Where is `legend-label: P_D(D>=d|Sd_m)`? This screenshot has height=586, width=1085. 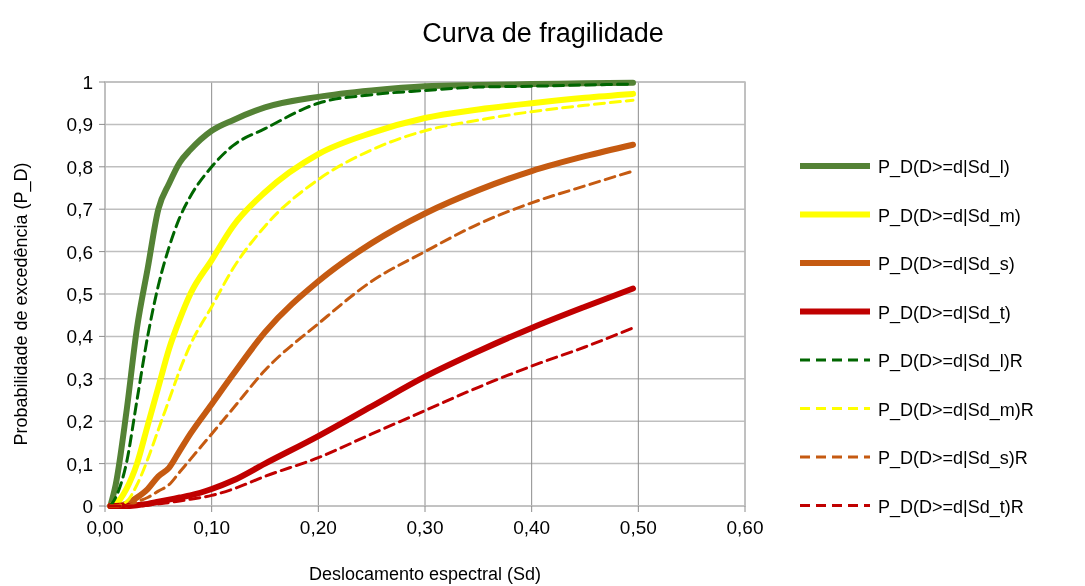
legend-label: P_D(D>=d|Sd_m) is located at coordinates (949, 216).